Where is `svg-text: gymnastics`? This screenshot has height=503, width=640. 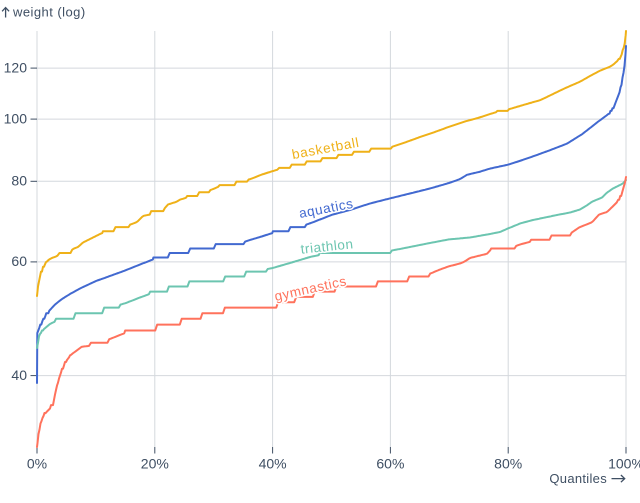 svg-text: gymnastics is located at coordinates (310, 288).